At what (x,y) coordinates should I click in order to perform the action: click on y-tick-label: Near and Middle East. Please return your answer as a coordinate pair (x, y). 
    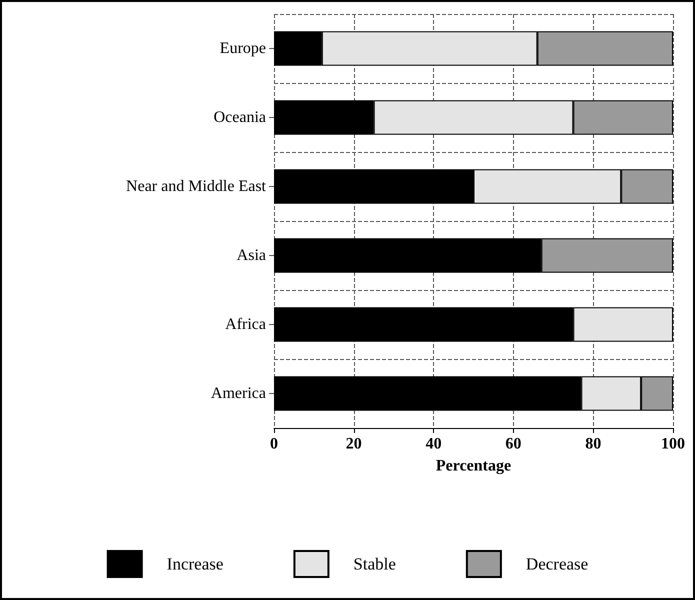
    Looking at the image, I should click on (196, 186).